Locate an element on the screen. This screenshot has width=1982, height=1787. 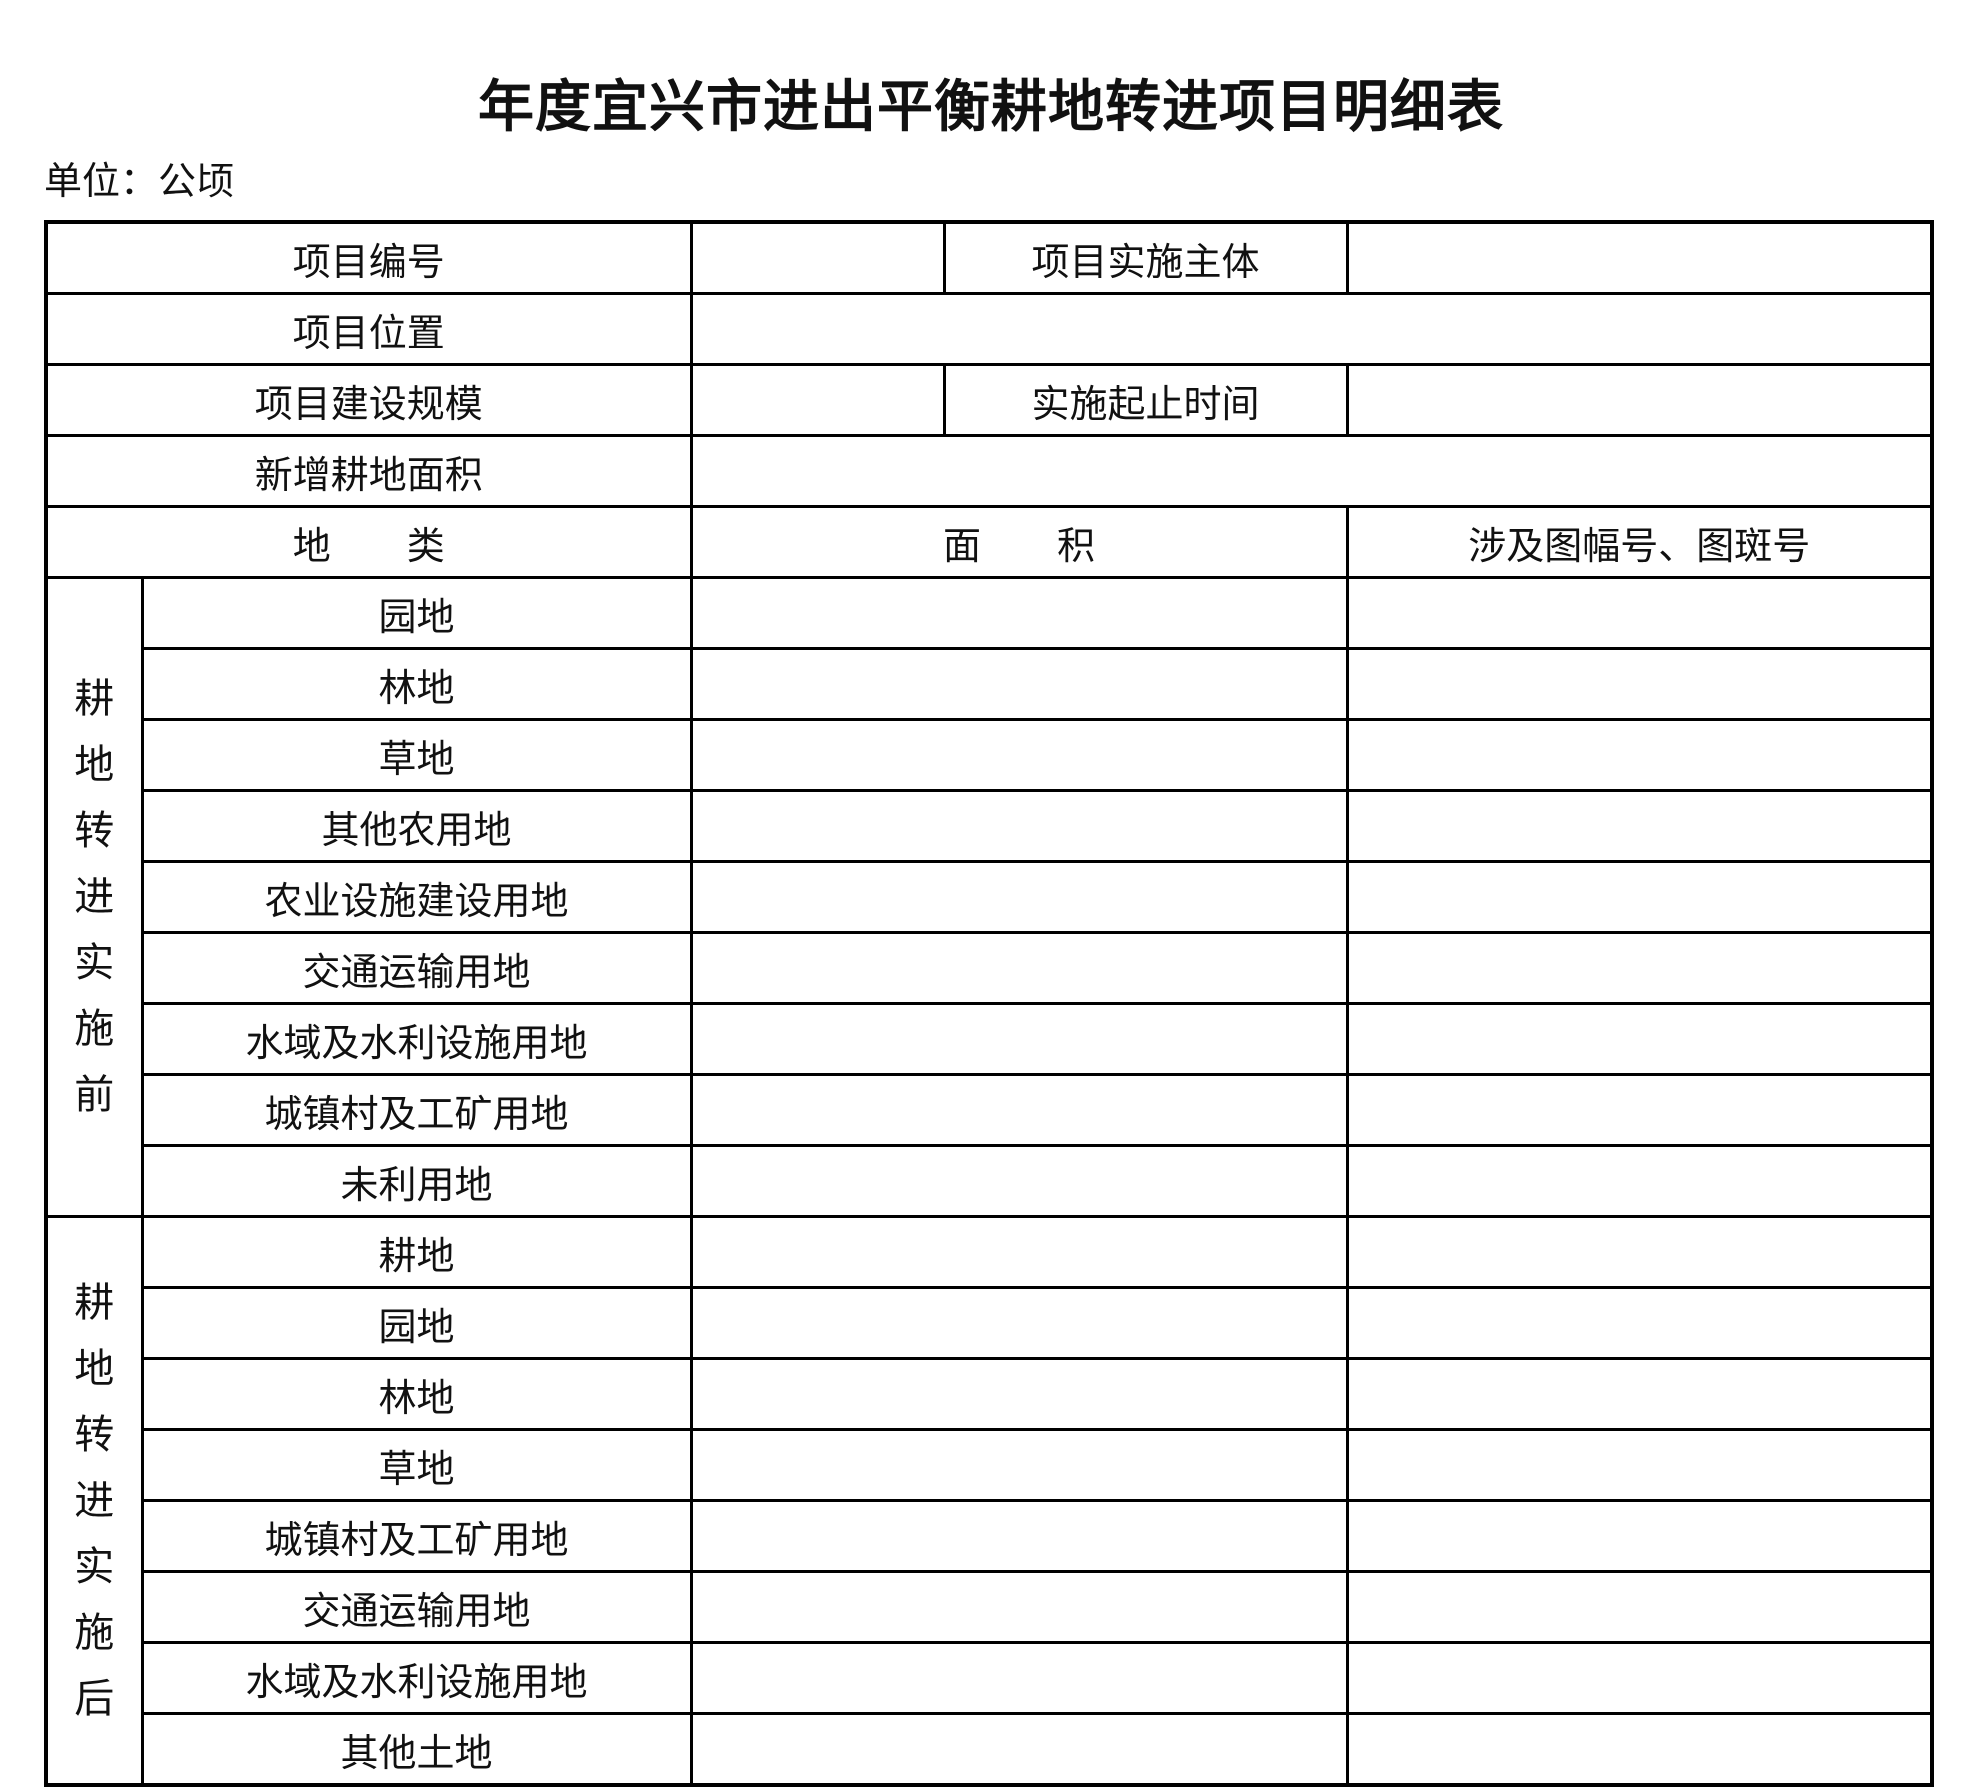
row-project-scale: 项目建设规模 实施起止时间 is located at coordinates (989, 400).